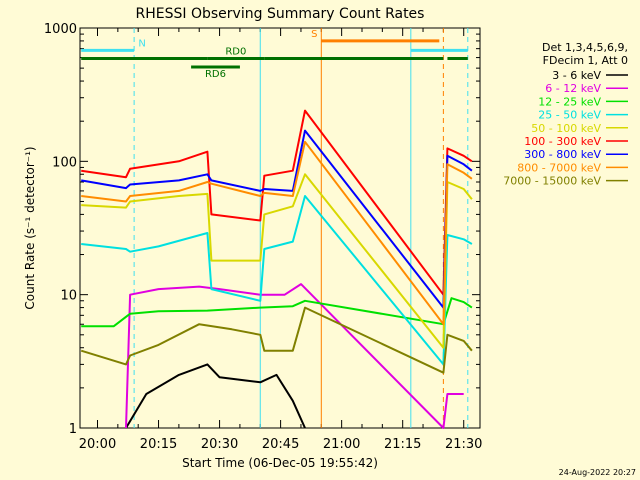 This screenshot has width=640, height=480. What do you see at coordinates (97, 444) in the screenshot?
I see `x-tick-label: 20:00` at bounding box center [97, 444].